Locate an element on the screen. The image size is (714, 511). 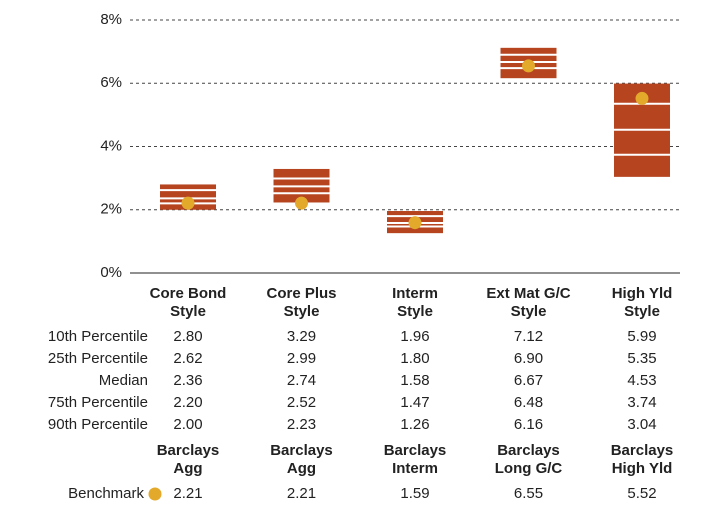
table-value: 4.53 is located at coordinates (641, 380).